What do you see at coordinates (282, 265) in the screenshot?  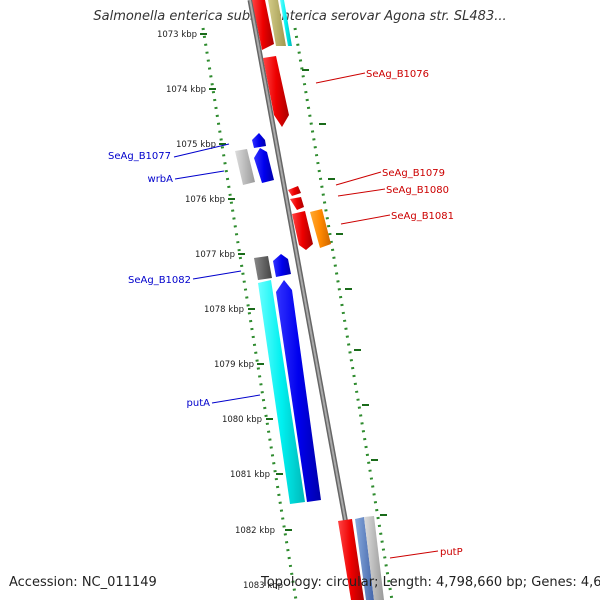 I see `gene-seag-b1082` at bounding box center [282, 265].